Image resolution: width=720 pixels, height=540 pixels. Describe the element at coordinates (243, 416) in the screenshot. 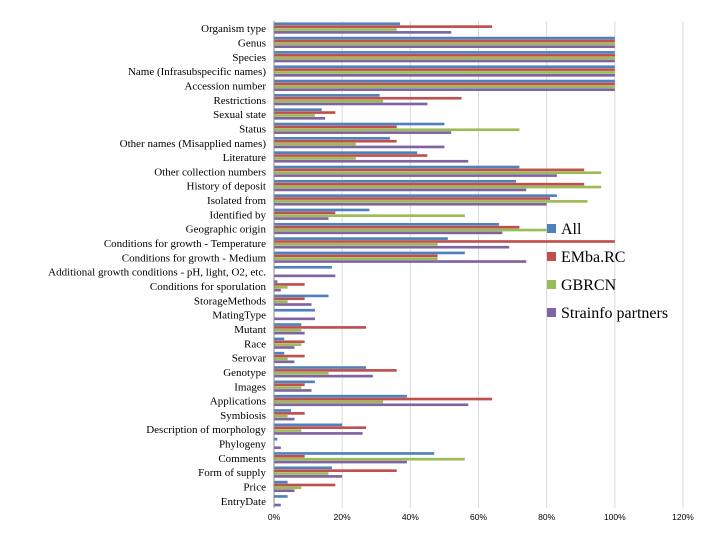

I see `category-label: Symbiosis` at that location.